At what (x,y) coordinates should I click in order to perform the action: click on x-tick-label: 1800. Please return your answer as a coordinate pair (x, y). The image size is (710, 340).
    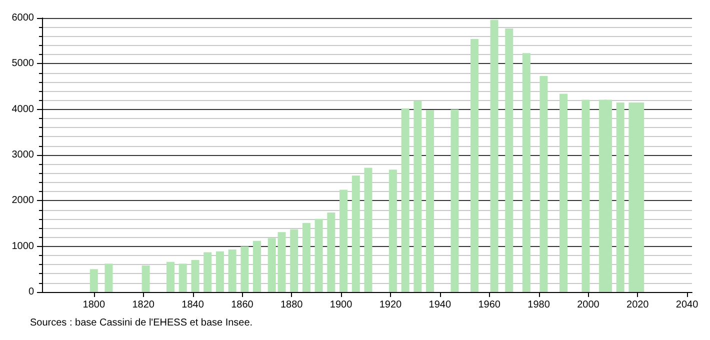
    Looking at the image, I should click on (94, 305).